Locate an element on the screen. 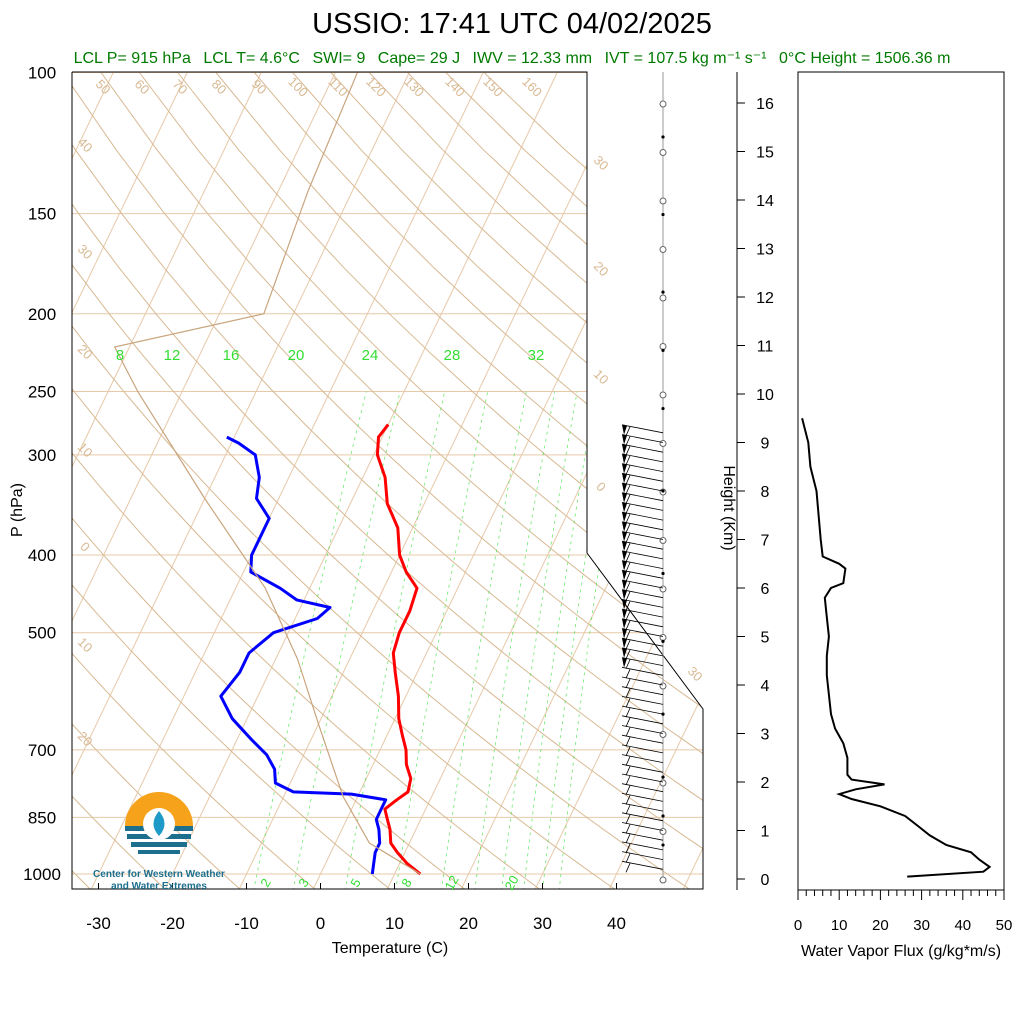 This screenshot has height=1024, width=1024. flux-tick-label: 20 is located at coordinates (880, 925).